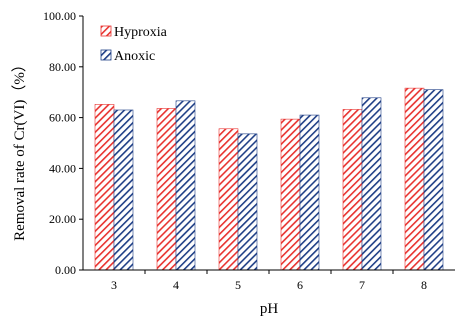  What do you see at coordinates (62, 67) in the screenshot?
I see `y-tick-label: 80.00` at bounding box center [62, 67].